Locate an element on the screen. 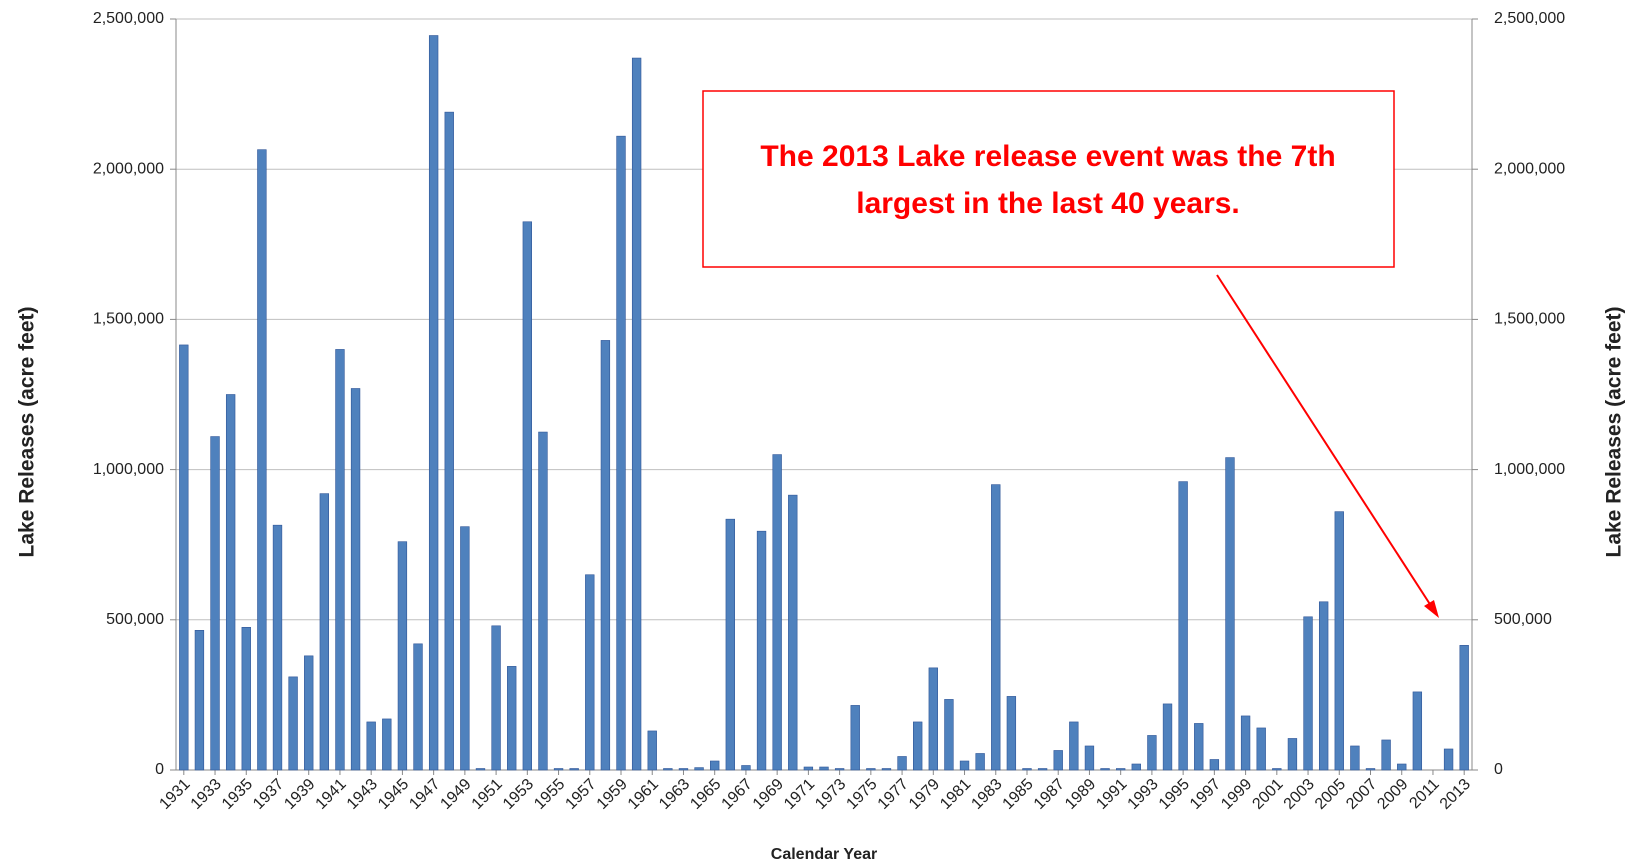  x-axis-label: Calendar Year is located at coordinates (824, 854).